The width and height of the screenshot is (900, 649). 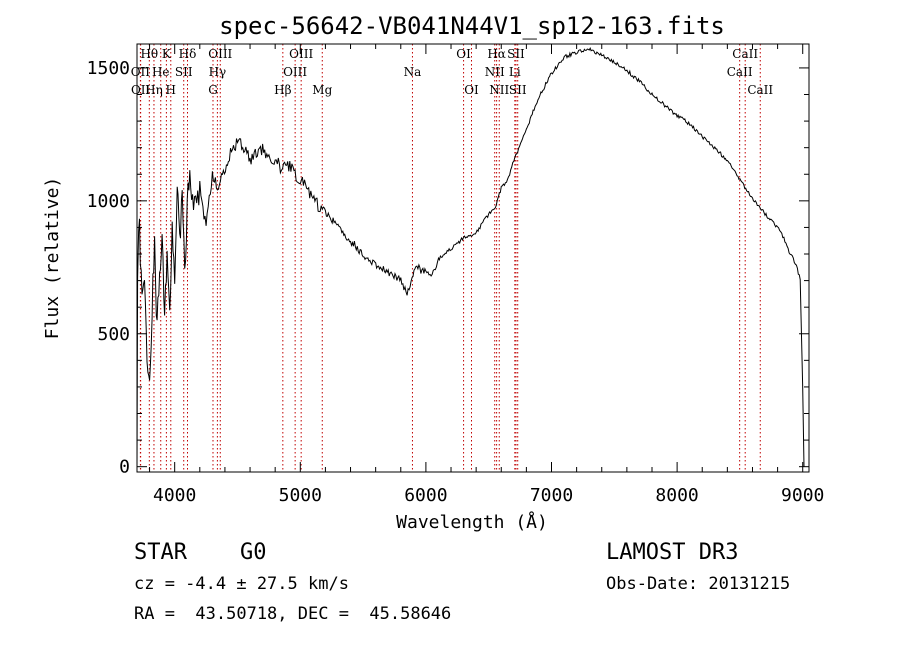 I want to click on line-label-0-3: OIII, so click(x=220, y=54).